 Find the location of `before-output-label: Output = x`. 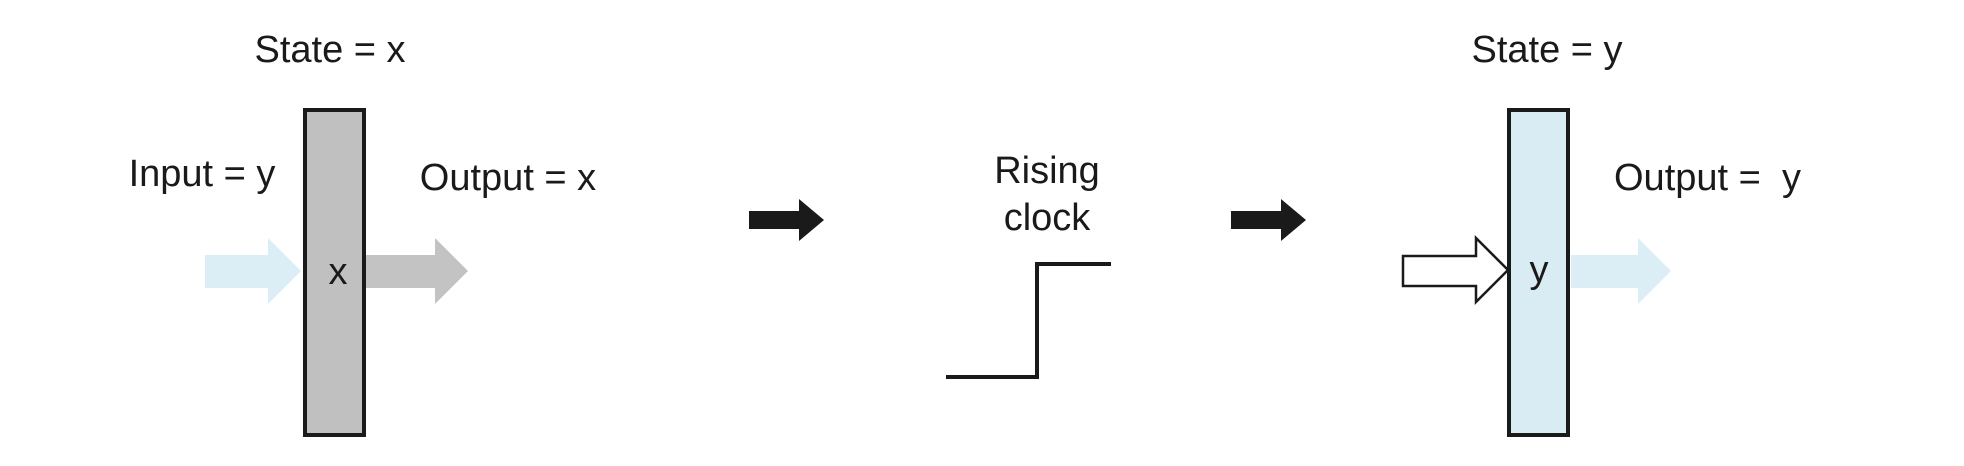

before-output-label: Output = x is located at coordinates (508, 178).